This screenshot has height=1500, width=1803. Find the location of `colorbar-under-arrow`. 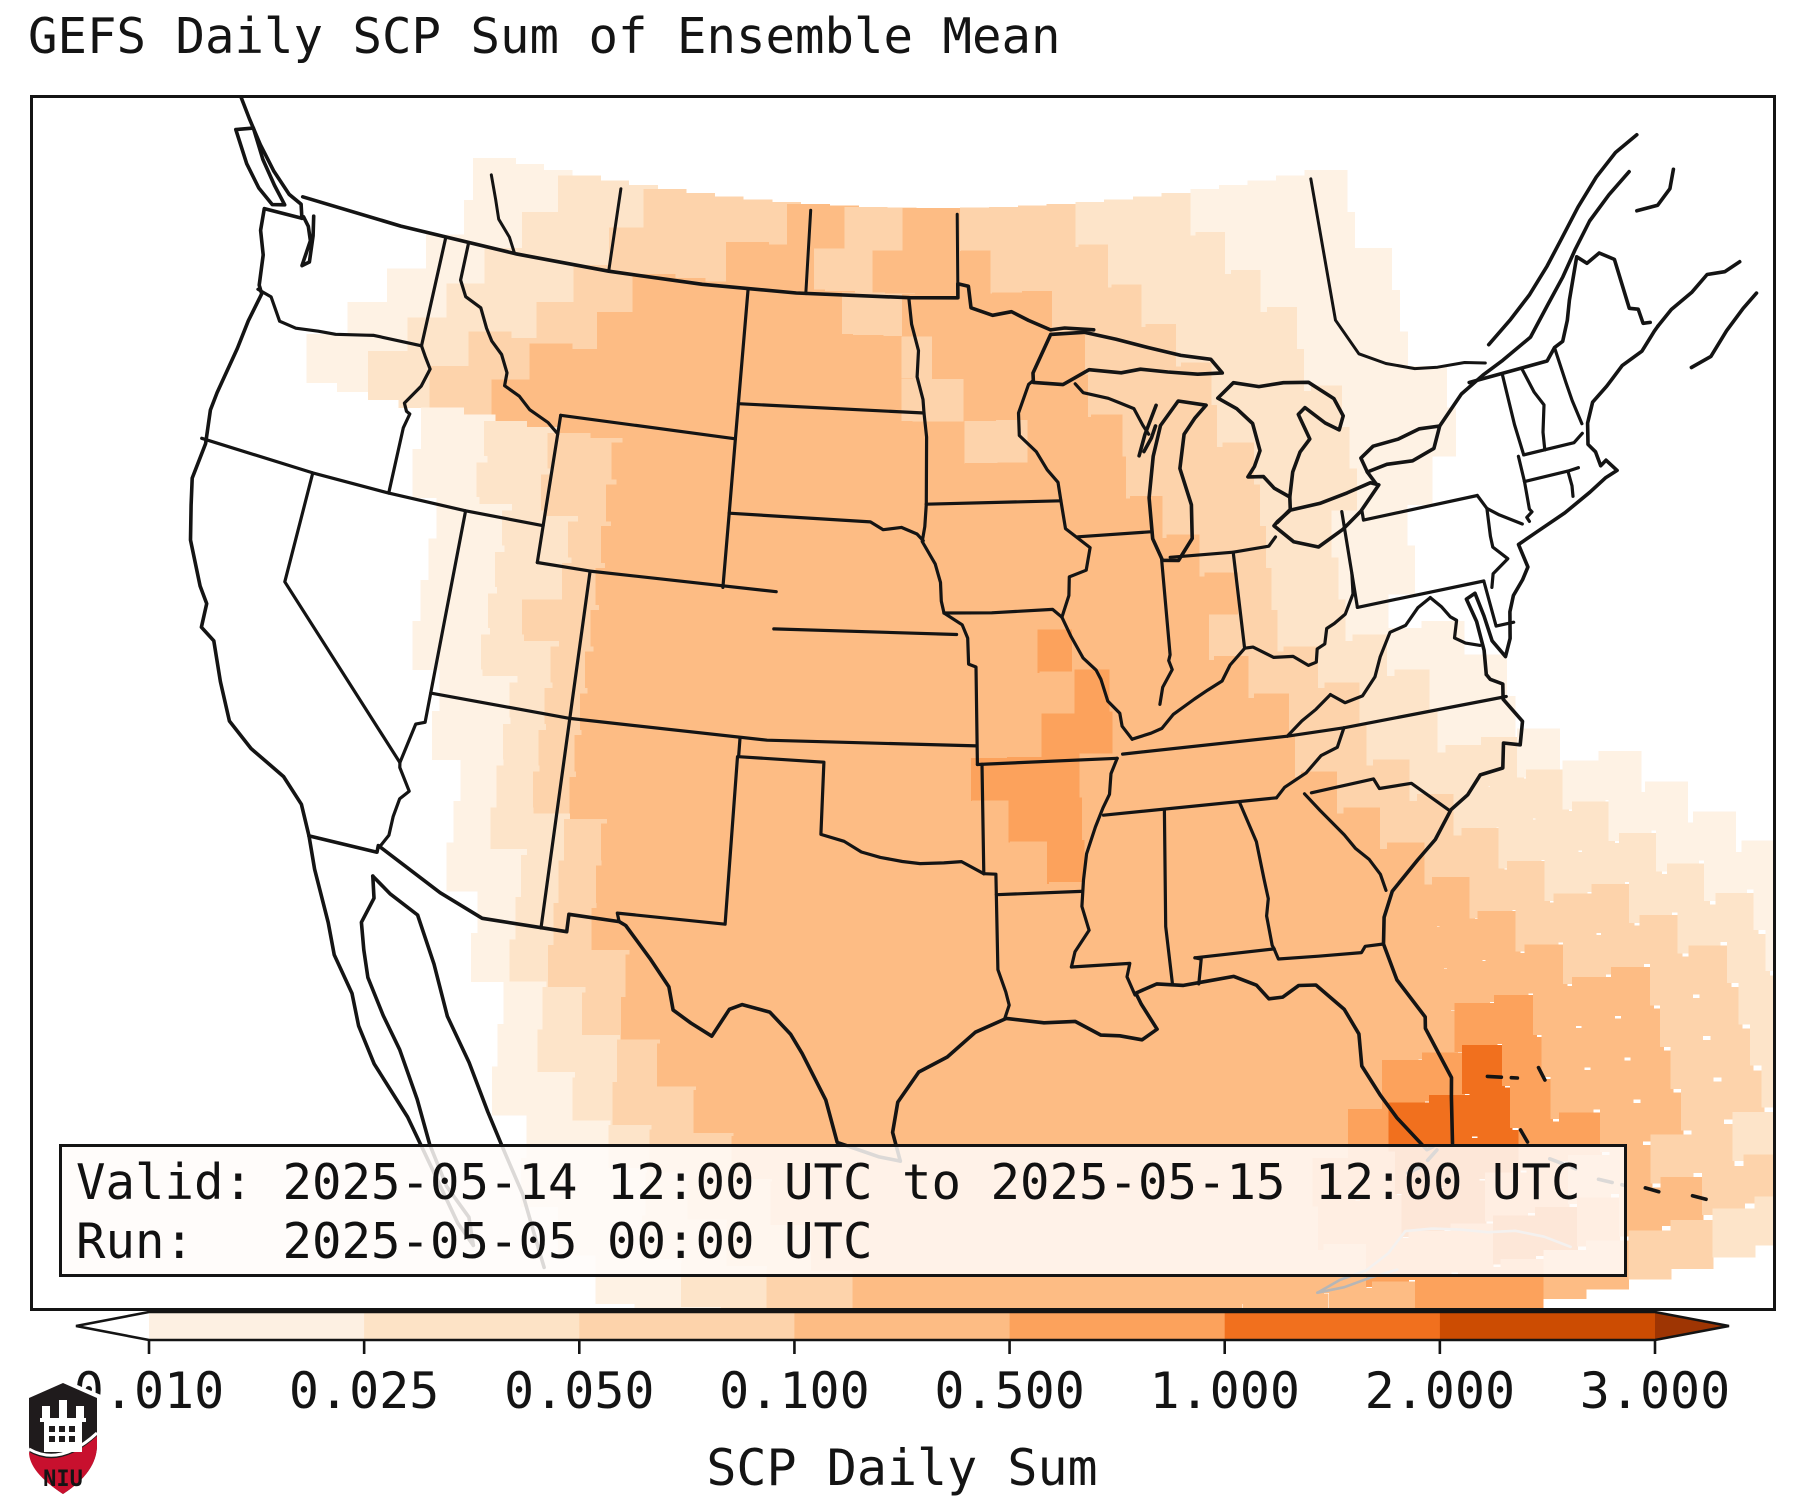

colorbar-under-arrow is located at coordinates (112, 1326).